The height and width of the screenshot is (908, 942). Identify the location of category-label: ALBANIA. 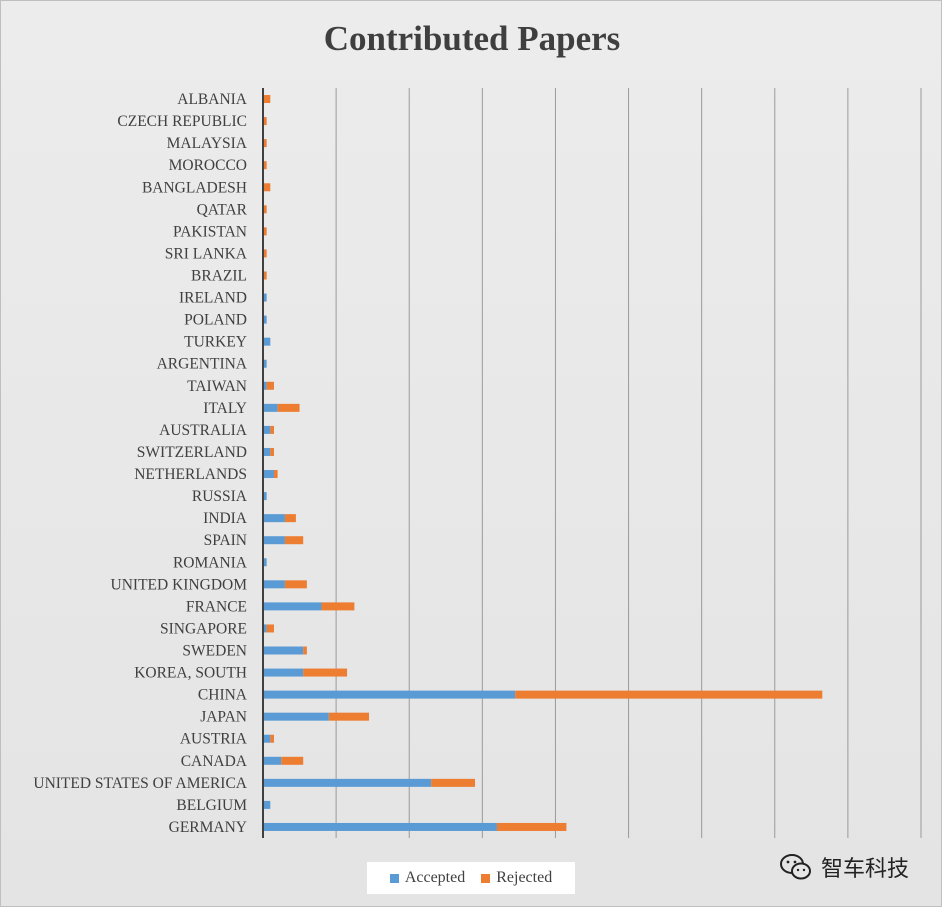
(212, 99).